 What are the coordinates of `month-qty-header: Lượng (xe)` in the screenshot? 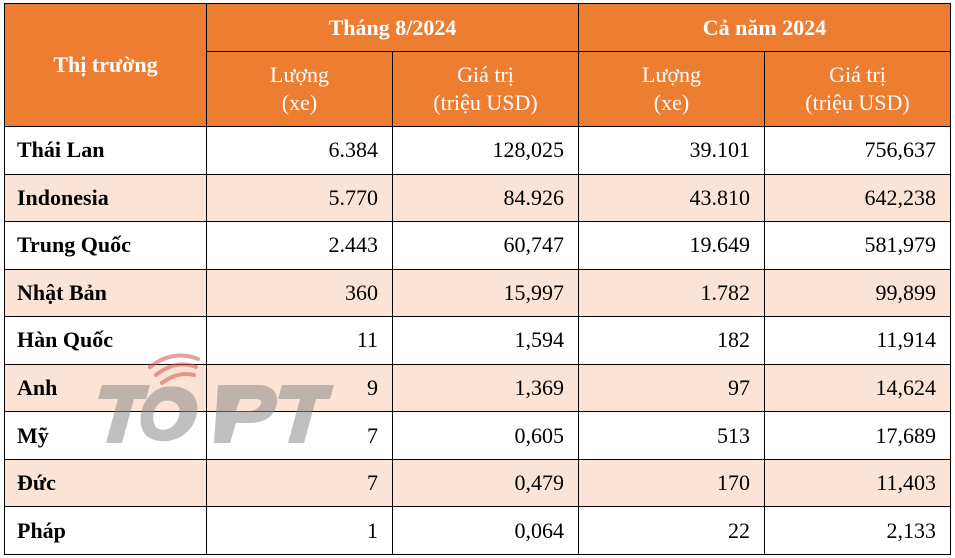 It's located at (299, 89).